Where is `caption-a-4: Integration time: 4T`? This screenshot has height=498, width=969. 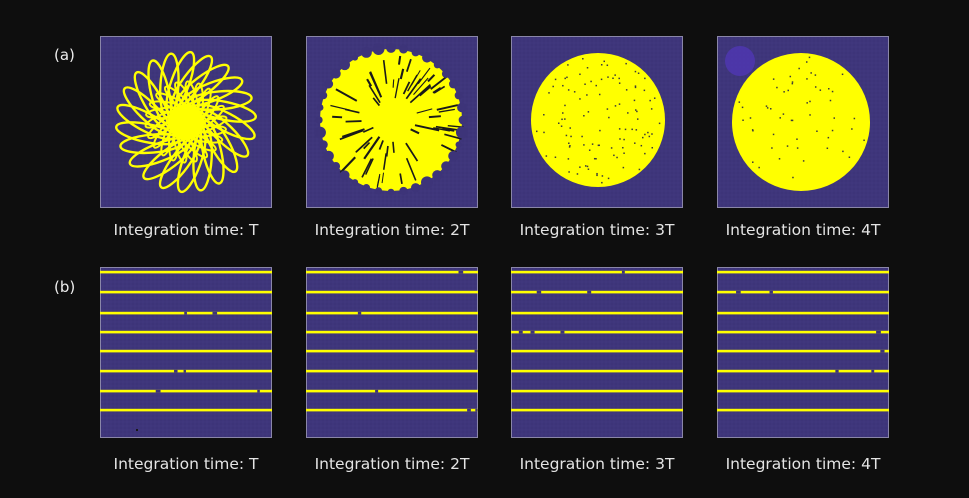 caption-a-4: Integration time: 4T is located at coordinates (803, 230).